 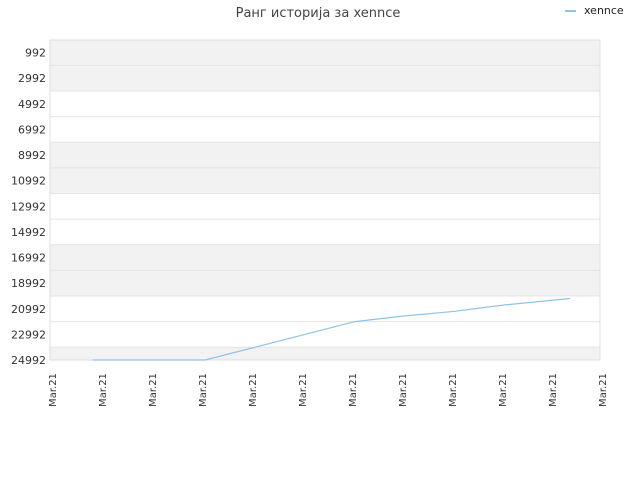 What do you see at coordinates (35, 53) in the screenshot?
I see `y-tick-label: 992` at bounding box center [35, 53].